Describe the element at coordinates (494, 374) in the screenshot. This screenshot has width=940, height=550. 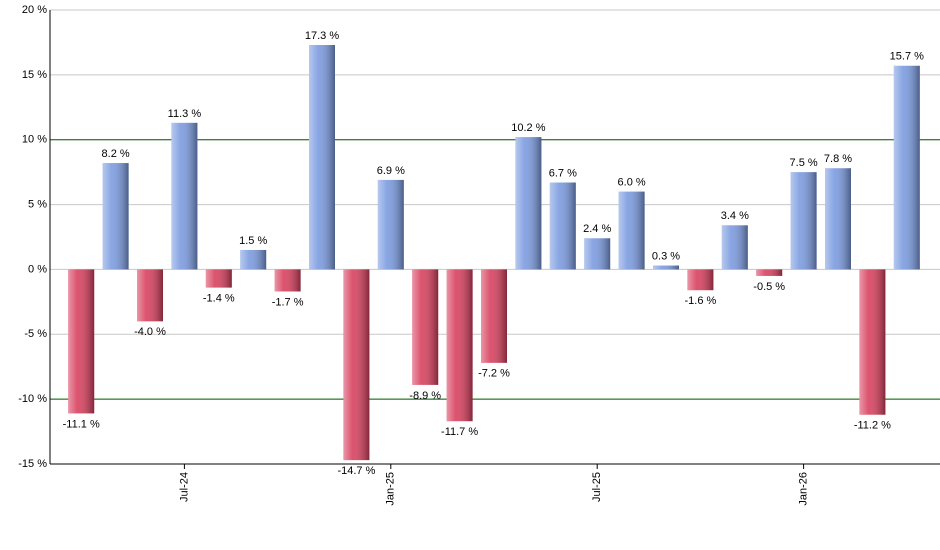
I see `value-label: -7.2 %` at that location.